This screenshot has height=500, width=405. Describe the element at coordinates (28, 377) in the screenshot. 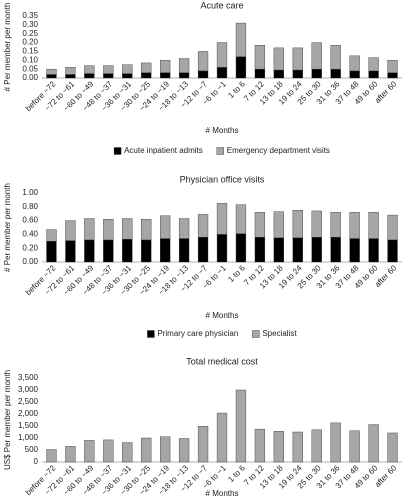

I see `y-tick-label: 3,500` at that location.